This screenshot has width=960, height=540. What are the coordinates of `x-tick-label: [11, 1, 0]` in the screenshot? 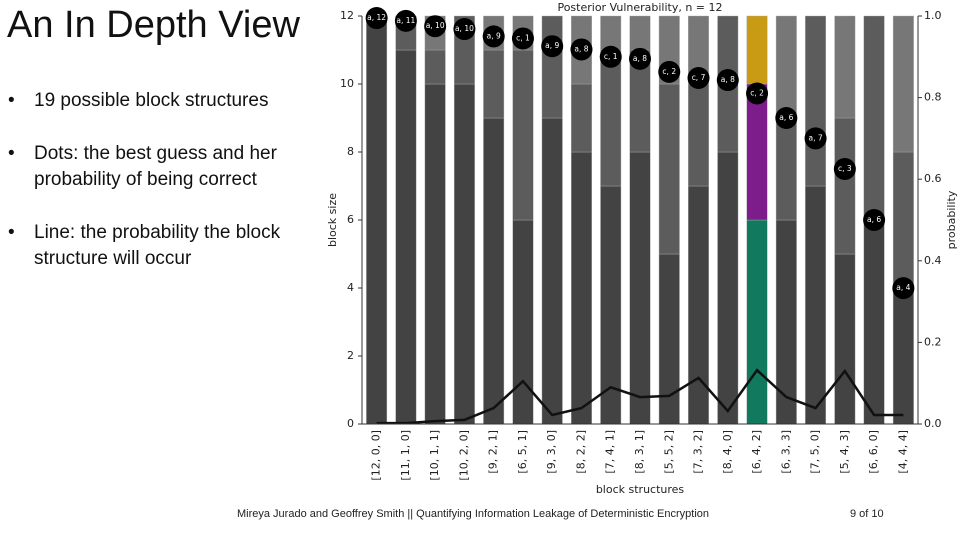 It's located at (405, 455).